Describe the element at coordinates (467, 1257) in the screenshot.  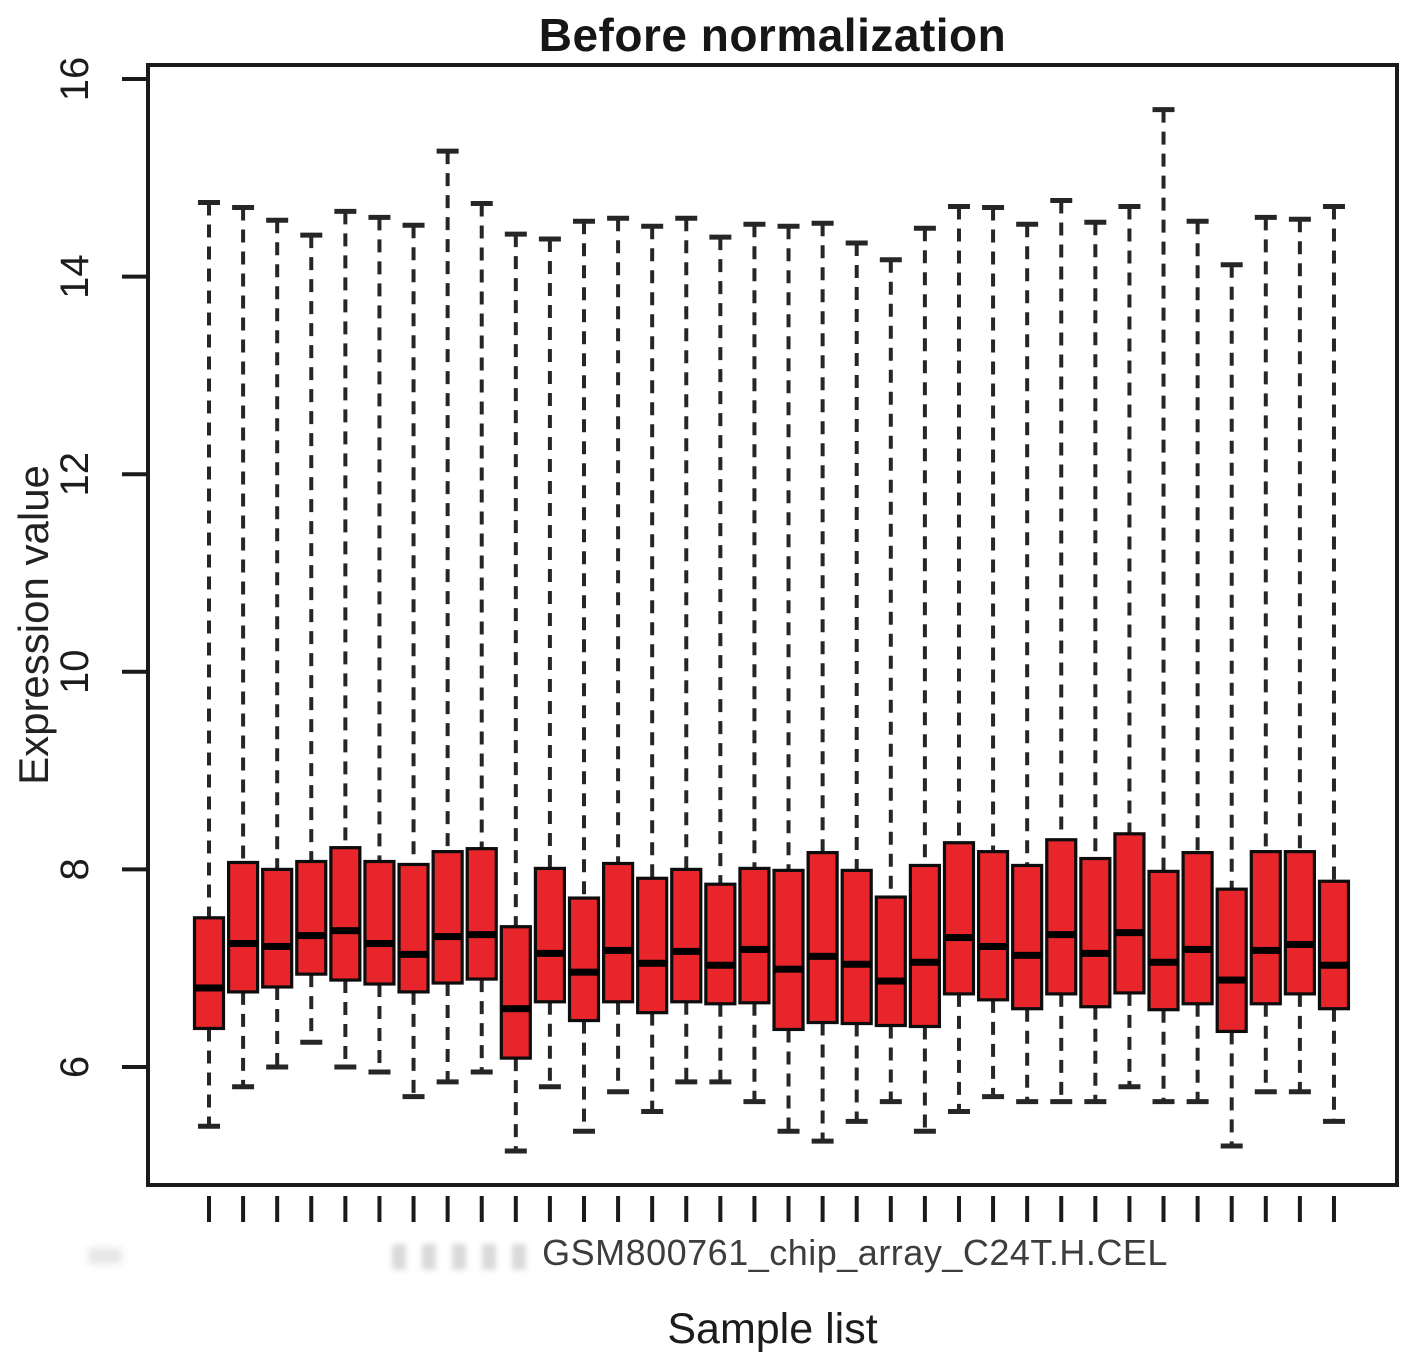
I see `faded-tick-labels-artifact` at that location.